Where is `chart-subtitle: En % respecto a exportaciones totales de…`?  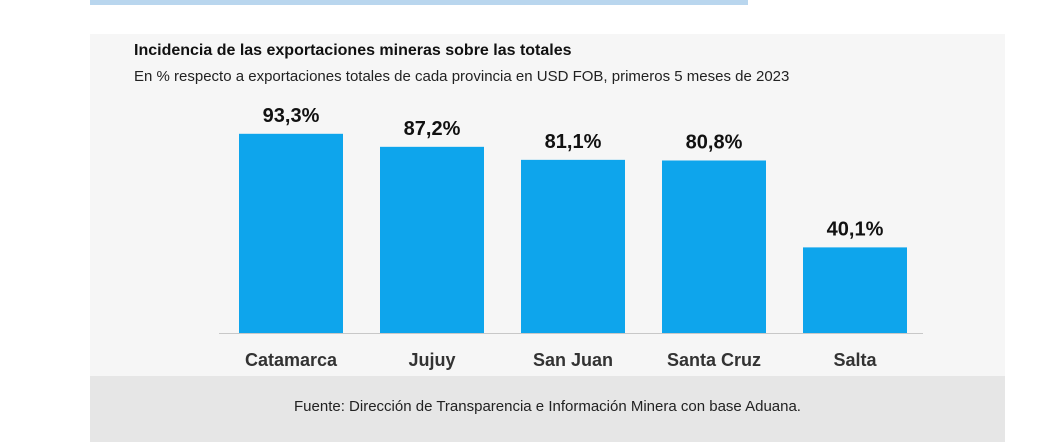 chart-subtitle: En % respecto a exportaciones totales de… is located at coordinates (462, 76).